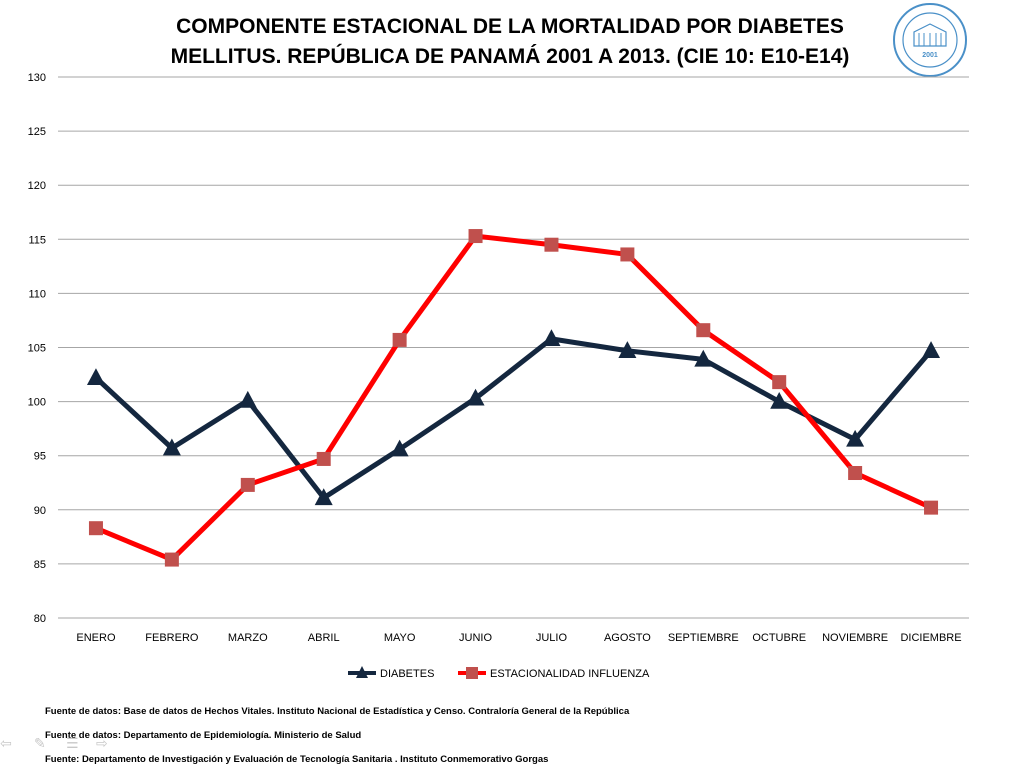 Image resolution: width=1009 pixels, height=772 pixels. Describe the element at coordinates (324, 638) in the screenshot. I see `x-tick-label: ABRIL` at that location.